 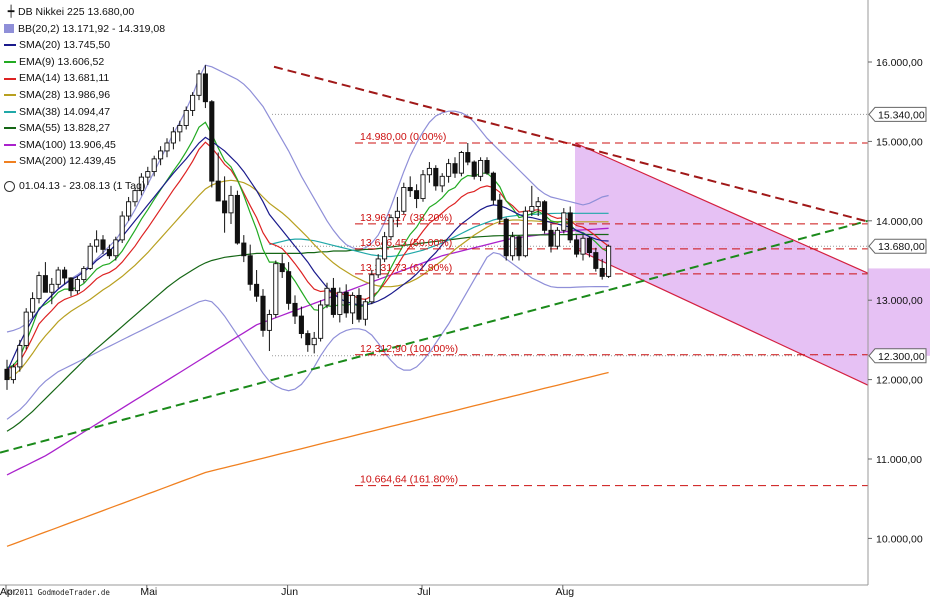 I want to click on fibonacci-level-label: 10.664,64 (161.80%), so click(x=409, y=480).